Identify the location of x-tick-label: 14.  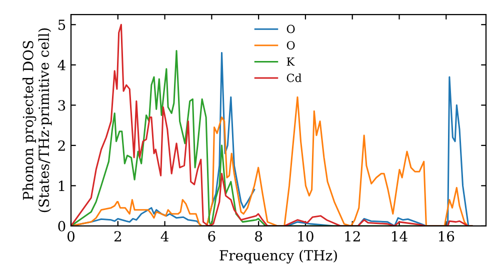
(400, 236).